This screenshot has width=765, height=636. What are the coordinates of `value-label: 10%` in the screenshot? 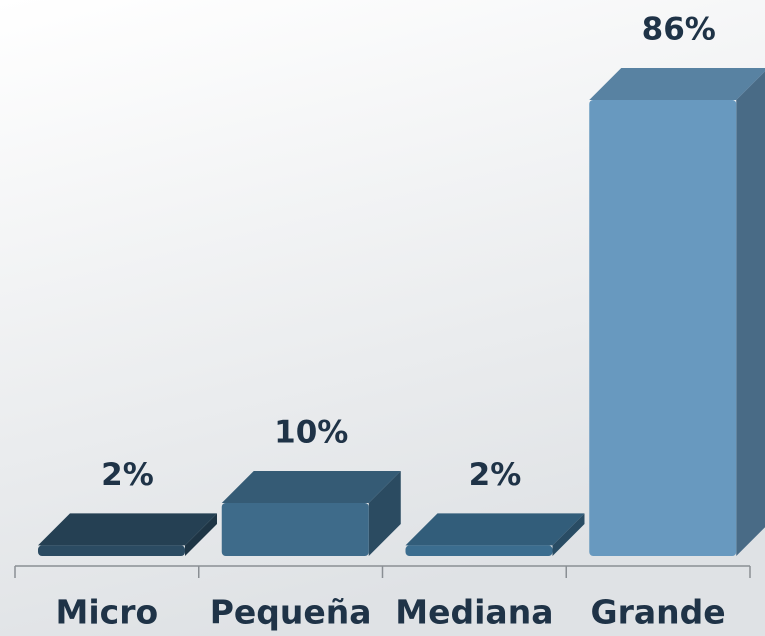 It's located at (311, 432).